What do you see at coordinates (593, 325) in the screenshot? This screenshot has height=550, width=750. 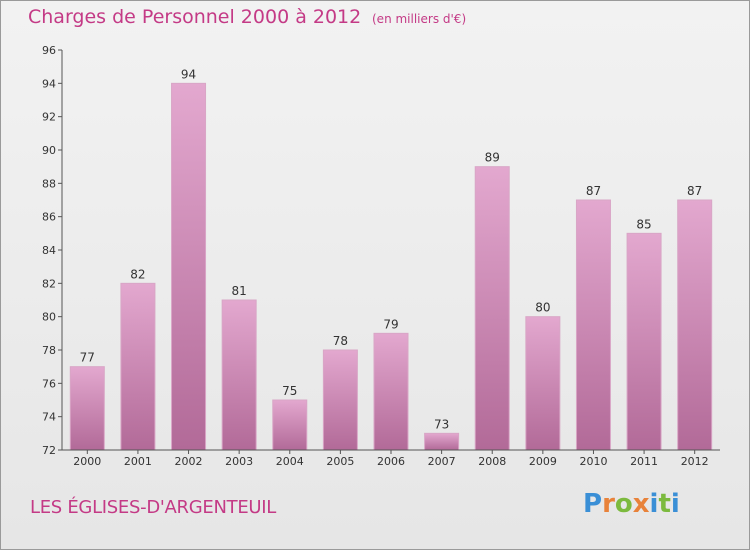 I see `bar-2010` at bounding box center [593, 325].